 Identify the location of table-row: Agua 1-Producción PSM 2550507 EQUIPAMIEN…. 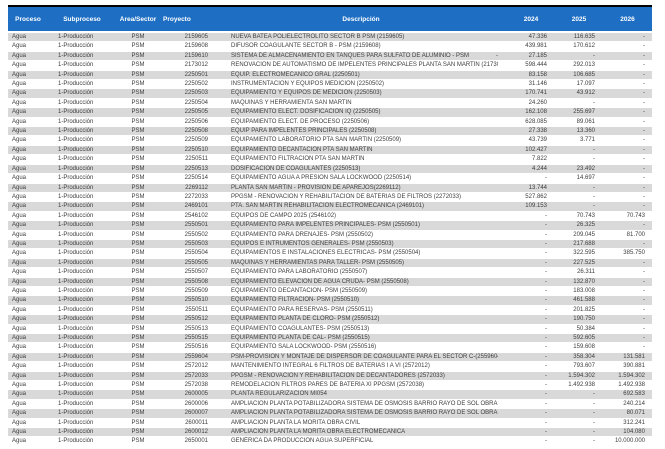
(330, 273).